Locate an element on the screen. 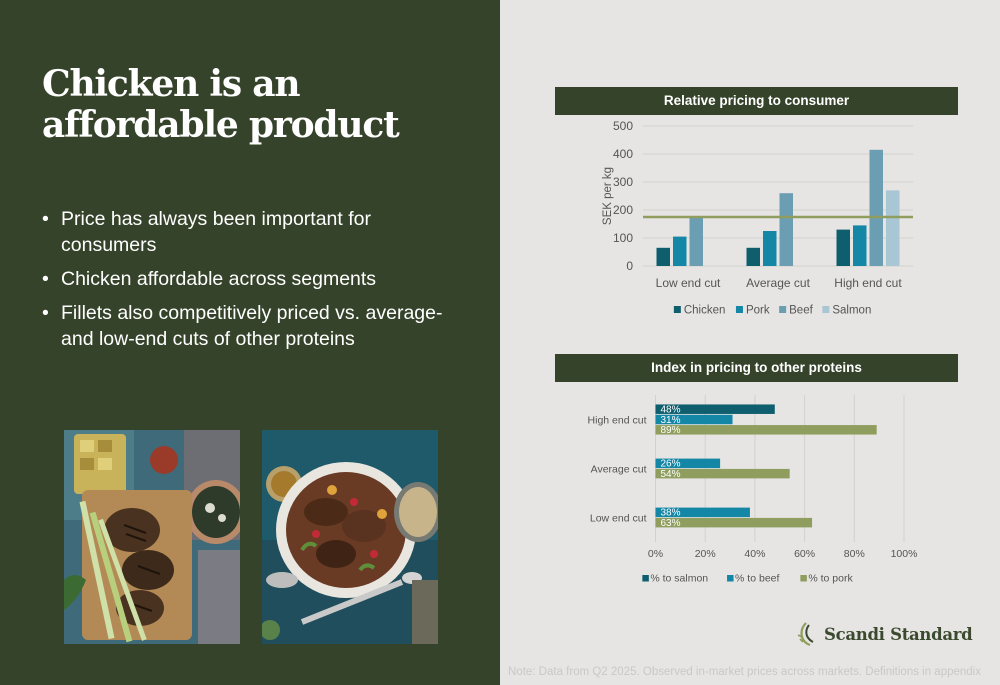  legend-swatch-to-salmon is located at coordinates (645, 578).